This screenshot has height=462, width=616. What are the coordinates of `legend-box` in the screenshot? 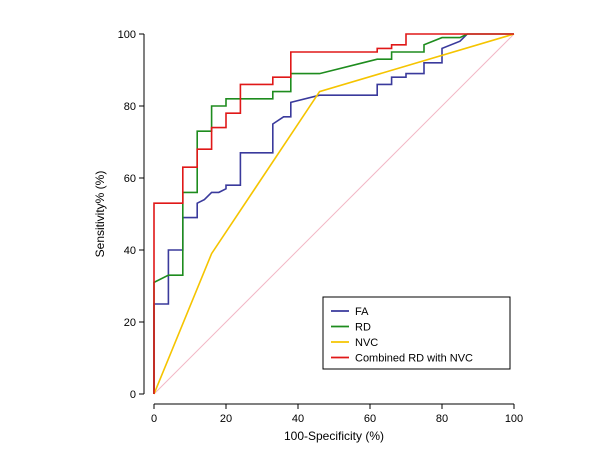 It's located at (416, 333).